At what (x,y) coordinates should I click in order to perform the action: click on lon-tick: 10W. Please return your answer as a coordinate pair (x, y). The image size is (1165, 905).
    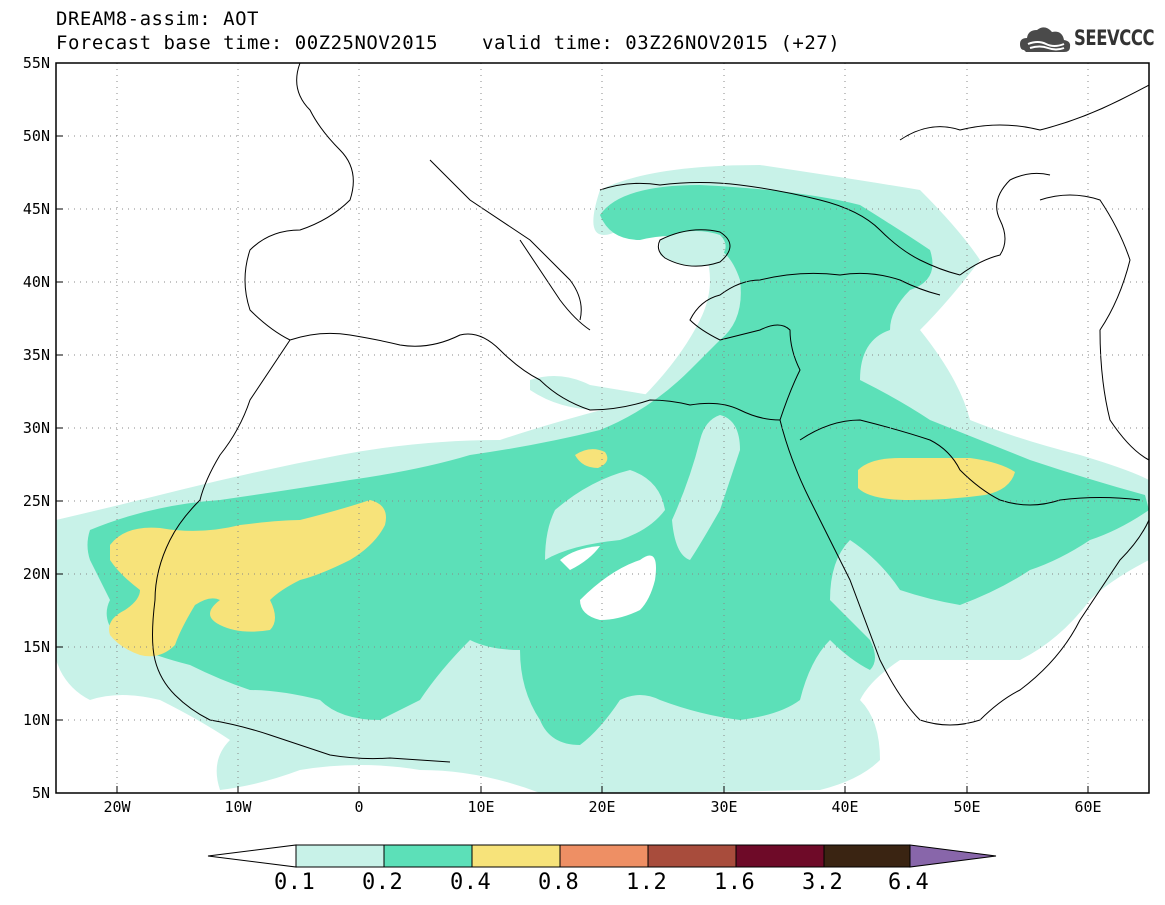
    Looking at the image, I should click on (238, 807).